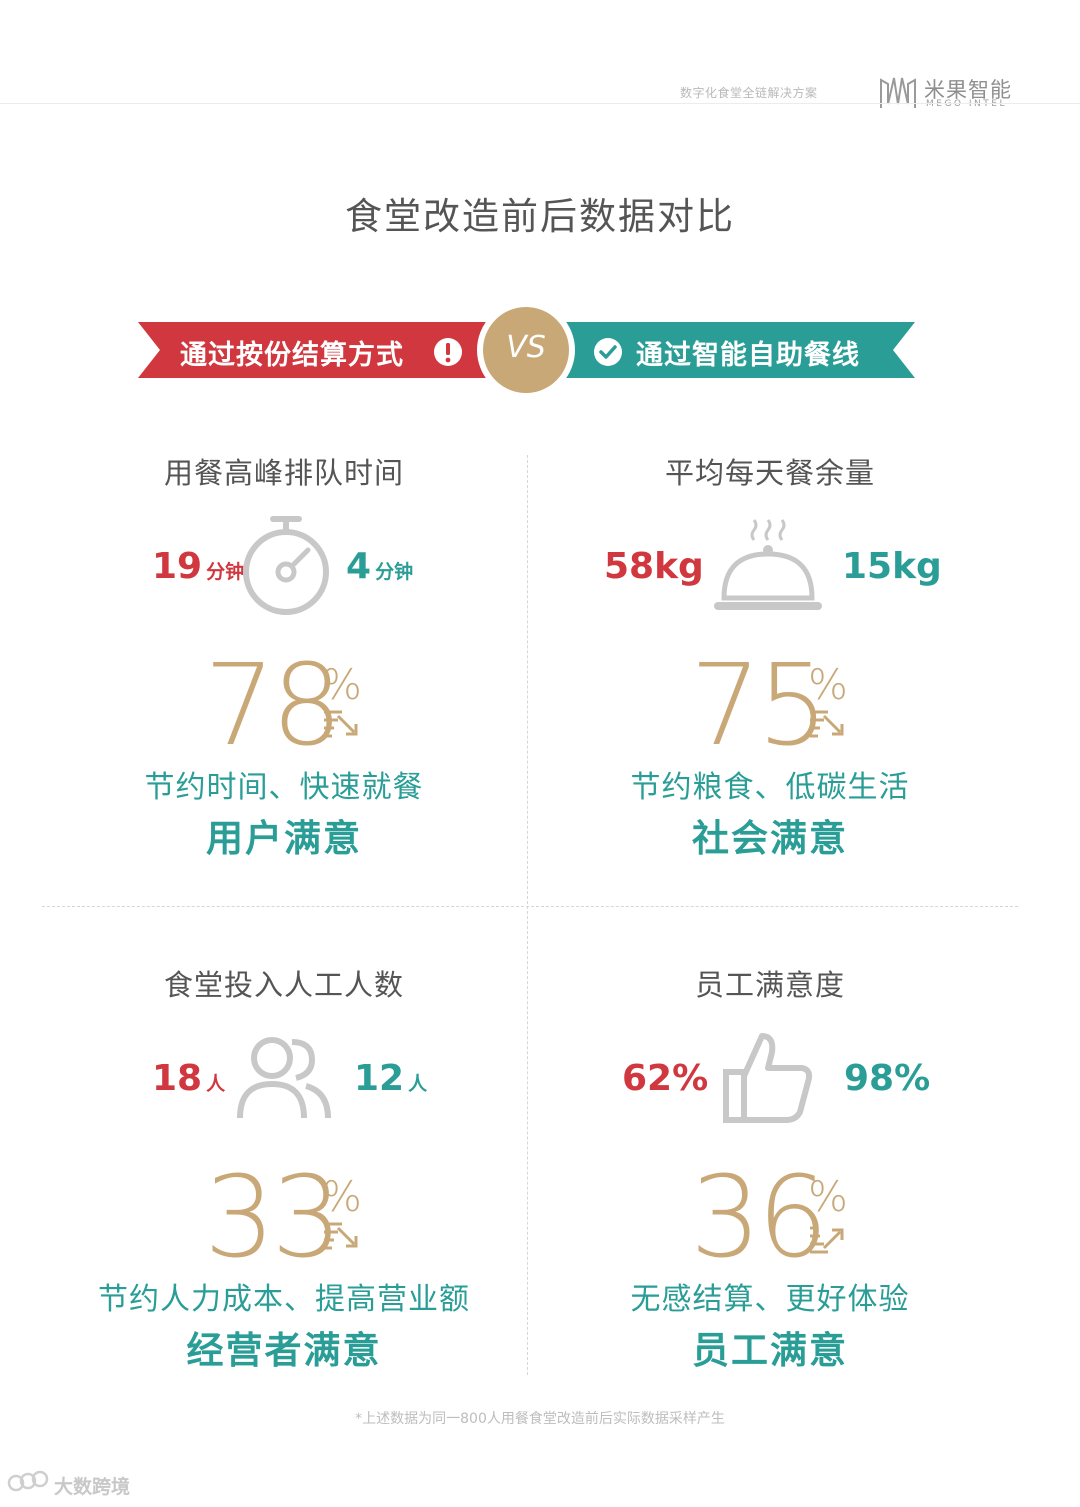 The height and width of the screenshot is (1507, 1080). I want to click on percent-value: 75, so click(759, 706).